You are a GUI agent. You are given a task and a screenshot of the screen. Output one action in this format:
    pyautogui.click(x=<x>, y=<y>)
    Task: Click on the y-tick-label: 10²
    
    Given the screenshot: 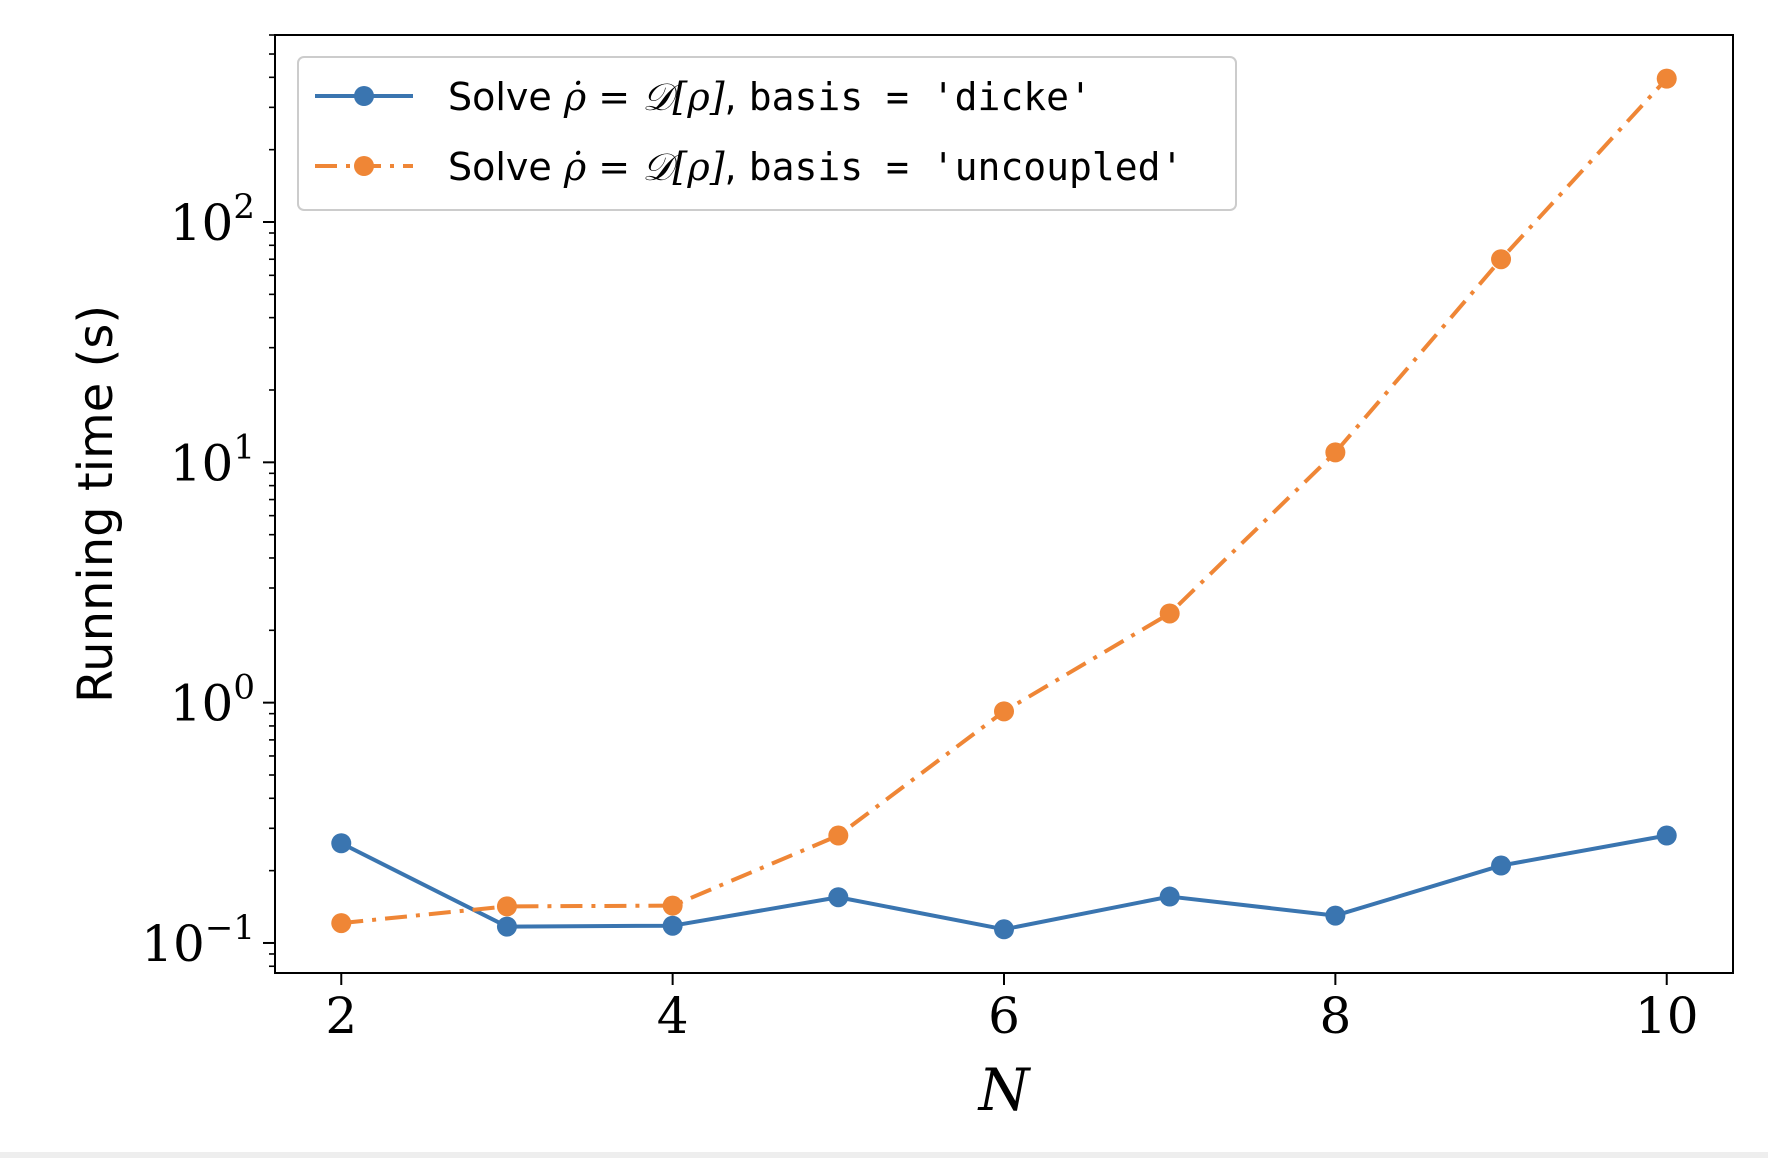 What is the action you would take?
    pyautogui.click(x=212, y=219)
    